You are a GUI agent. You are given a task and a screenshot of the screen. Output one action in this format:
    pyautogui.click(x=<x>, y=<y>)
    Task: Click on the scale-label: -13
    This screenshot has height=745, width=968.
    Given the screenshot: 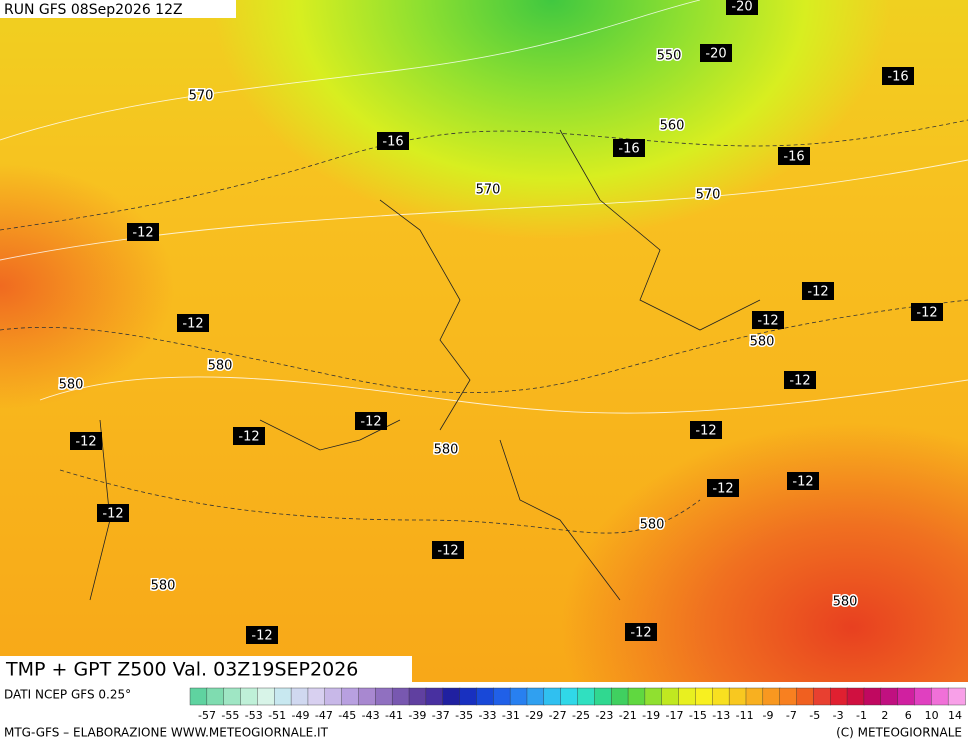 What is the action you would take?
    pyautogui.click(x=721, y=715)
    